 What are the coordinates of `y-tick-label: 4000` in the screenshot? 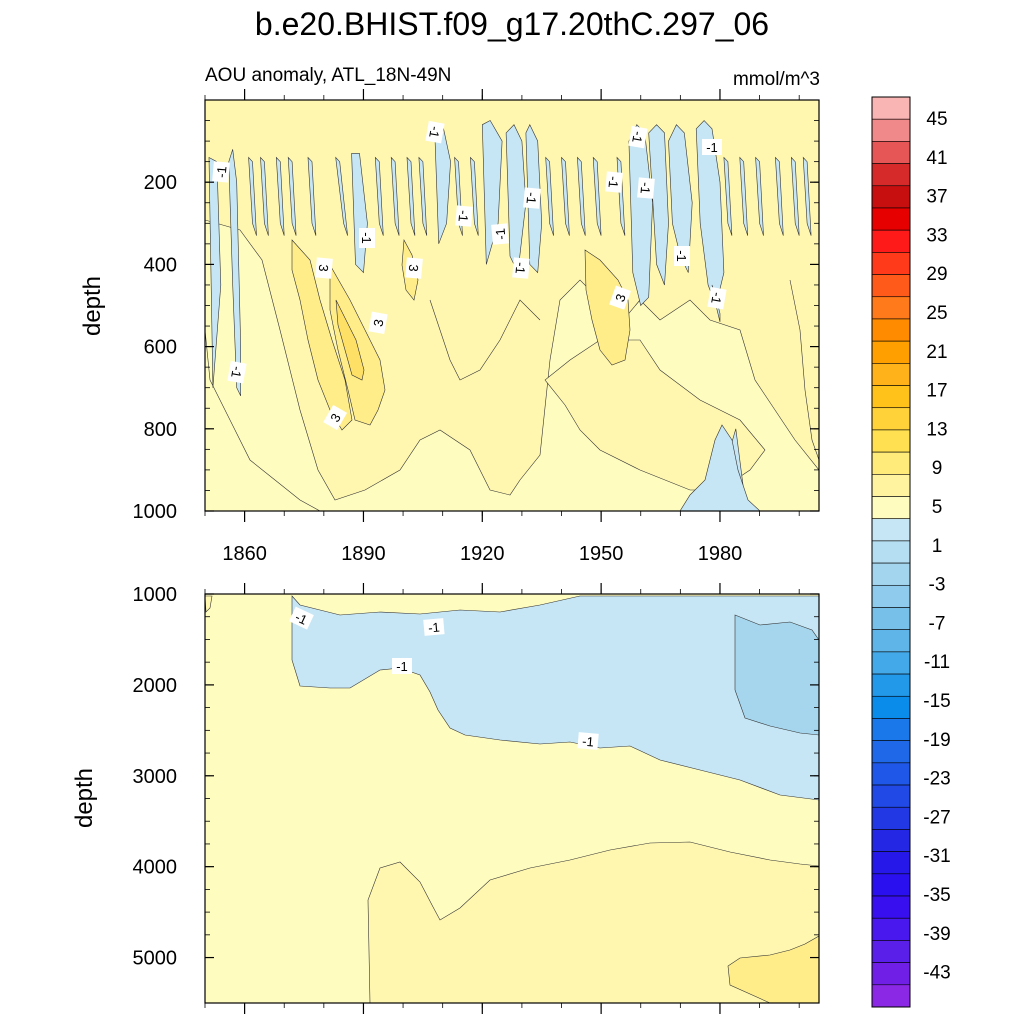 It's located at (155, 868).